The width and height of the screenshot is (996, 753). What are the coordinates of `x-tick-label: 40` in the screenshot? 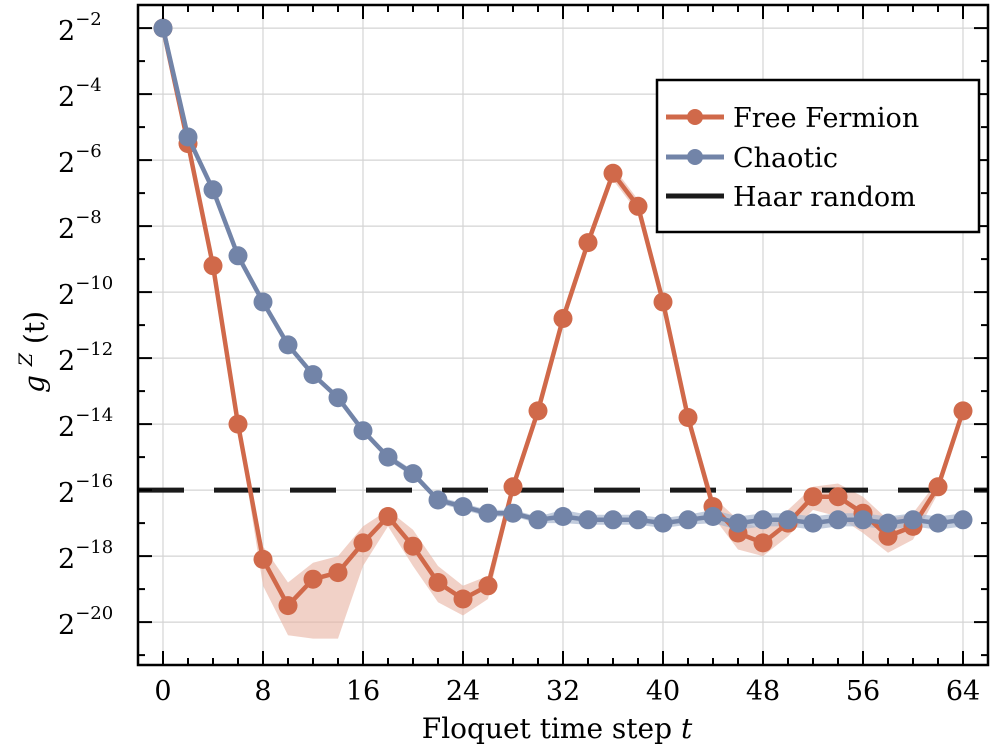 It's located at (663, 691).